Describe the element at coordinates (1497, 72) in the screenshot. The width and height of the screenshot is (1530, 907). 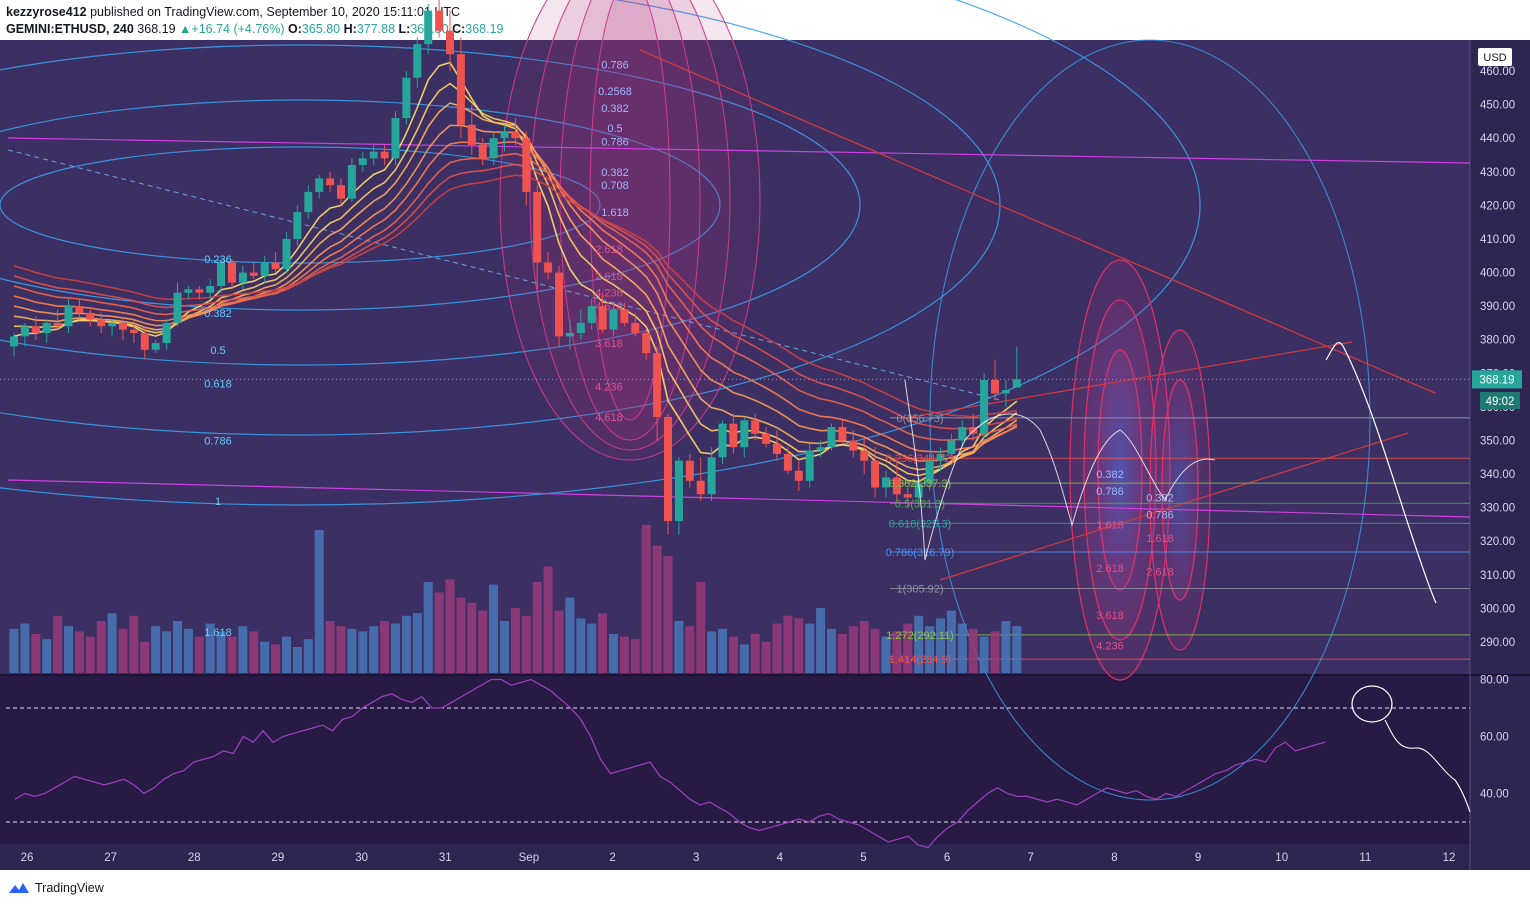
I see `price-tick-label: 460.00` at that location.